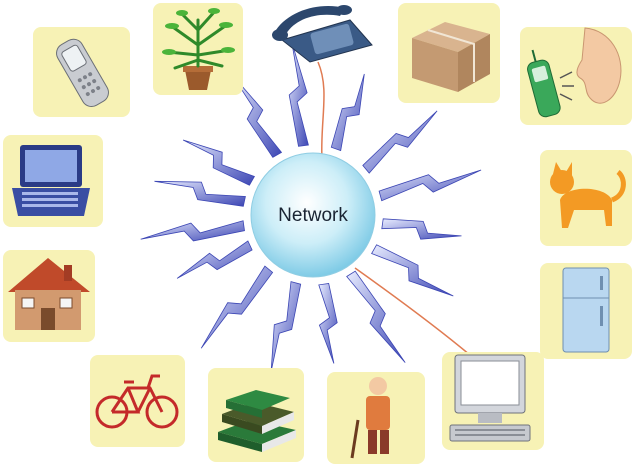 This screenshot has width=640, height=475. I want to click on device-elderly-person, so click(376, 418).